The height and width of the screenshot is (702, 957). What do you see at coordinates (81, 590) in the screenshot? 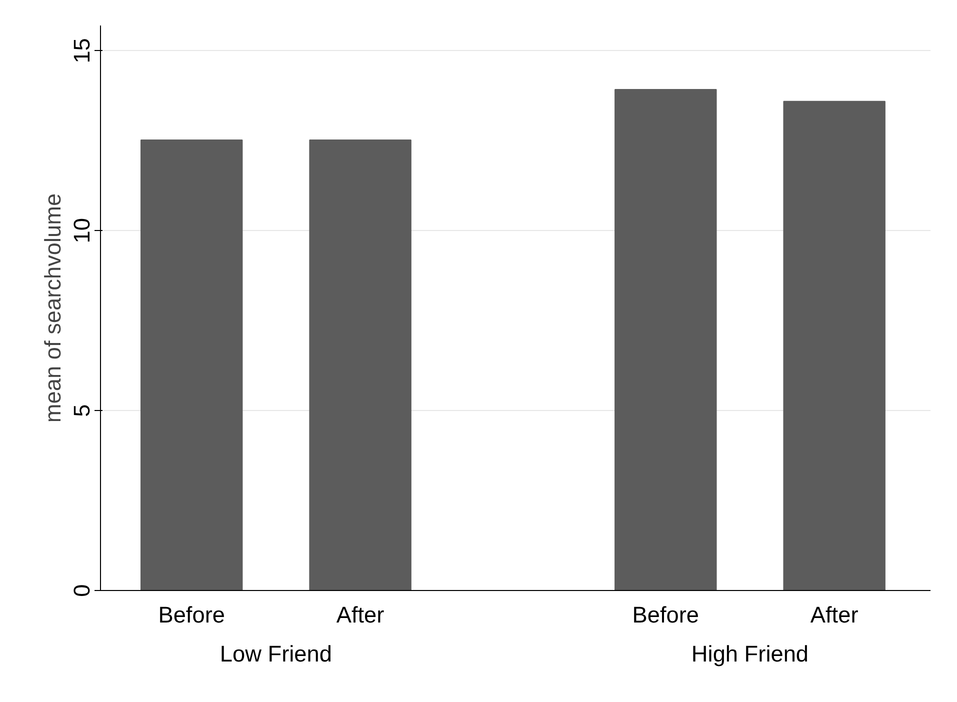
I see `y-tick-label: 0` at bounding box center [81, 590].